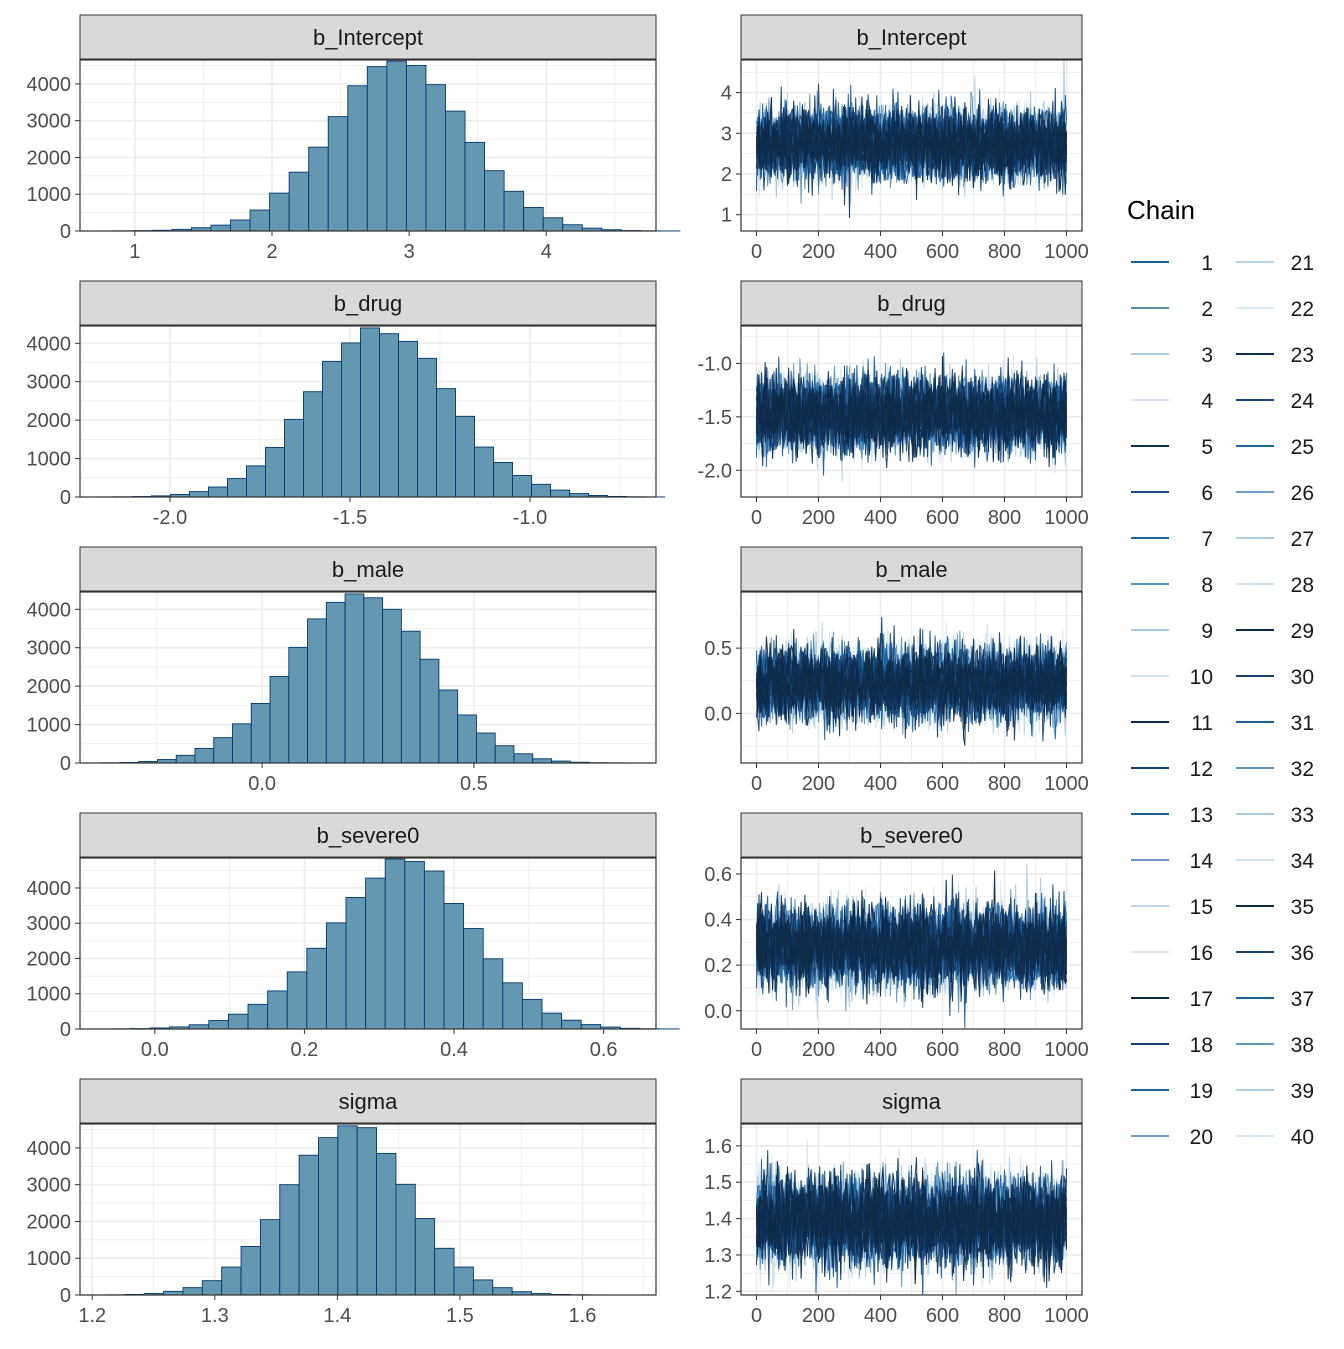 The image size is (1344, 1349). Describe the element at coordinates (1303, 861) in the screenshot. I see `legend-label-chain-34: 34` at that location.